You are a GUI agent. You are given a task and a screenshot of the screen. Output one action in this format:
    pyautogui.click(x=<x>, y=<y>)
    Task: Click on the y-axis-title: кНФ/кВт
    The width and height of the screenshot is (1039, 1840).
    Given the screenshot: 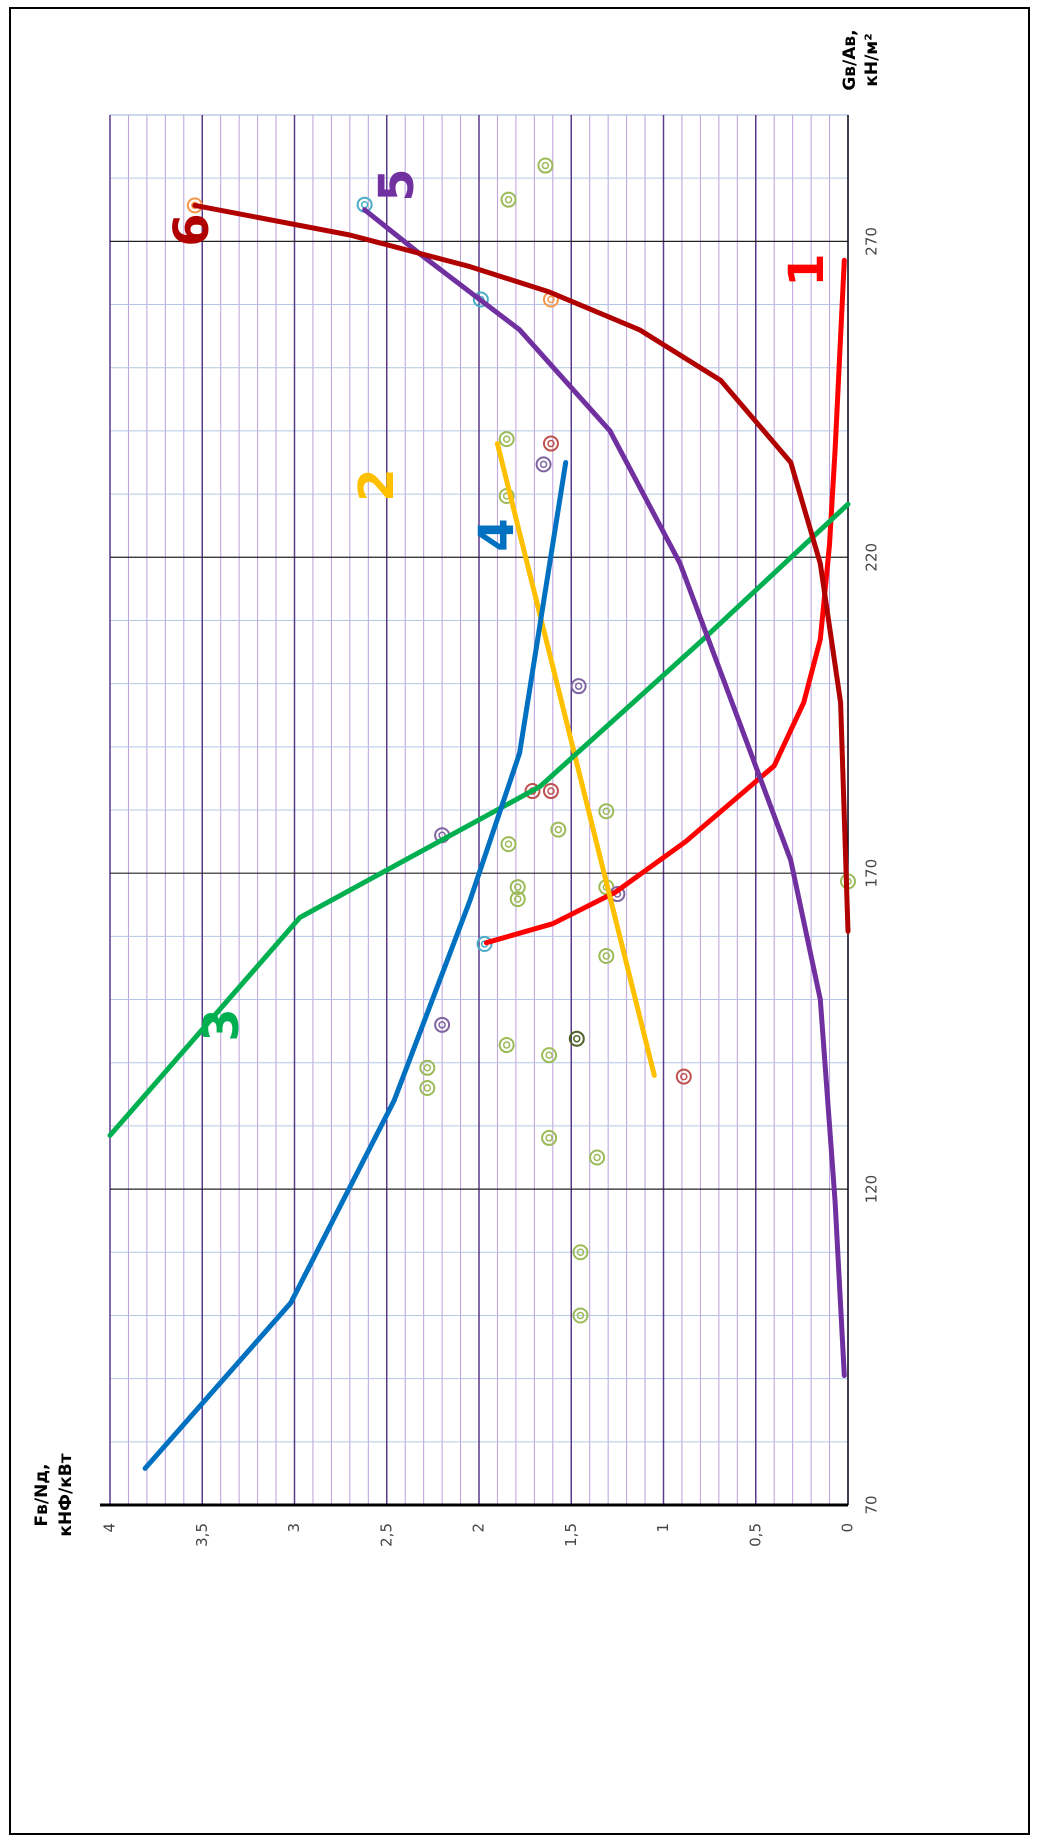 What is the action you would take?
    pyautogui.click(x=66, y=1494)
    